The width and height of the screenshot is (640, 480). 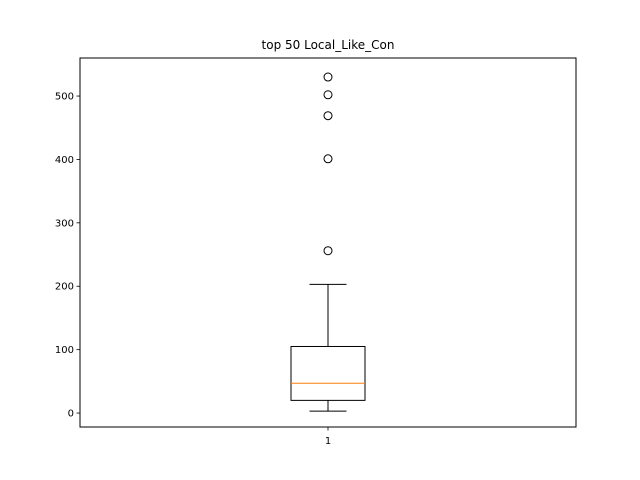 What do you see at coordinates (64, 160) in the screenshot?
I see `y-tick-label: 400` at bounding box center [64, 160].